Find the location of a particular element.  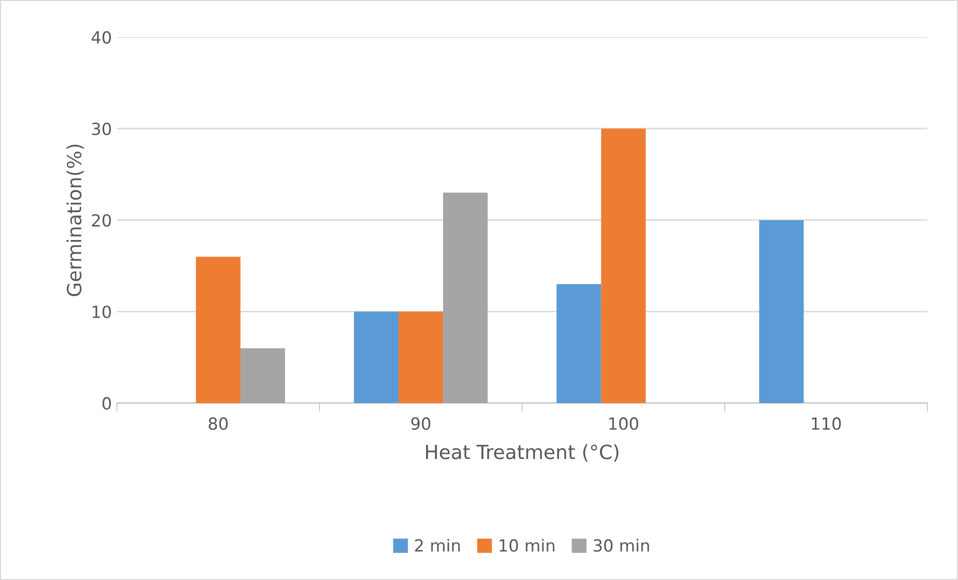

x-axis-title: Heat Treatment (°C) is located at coordinates (522, 453).